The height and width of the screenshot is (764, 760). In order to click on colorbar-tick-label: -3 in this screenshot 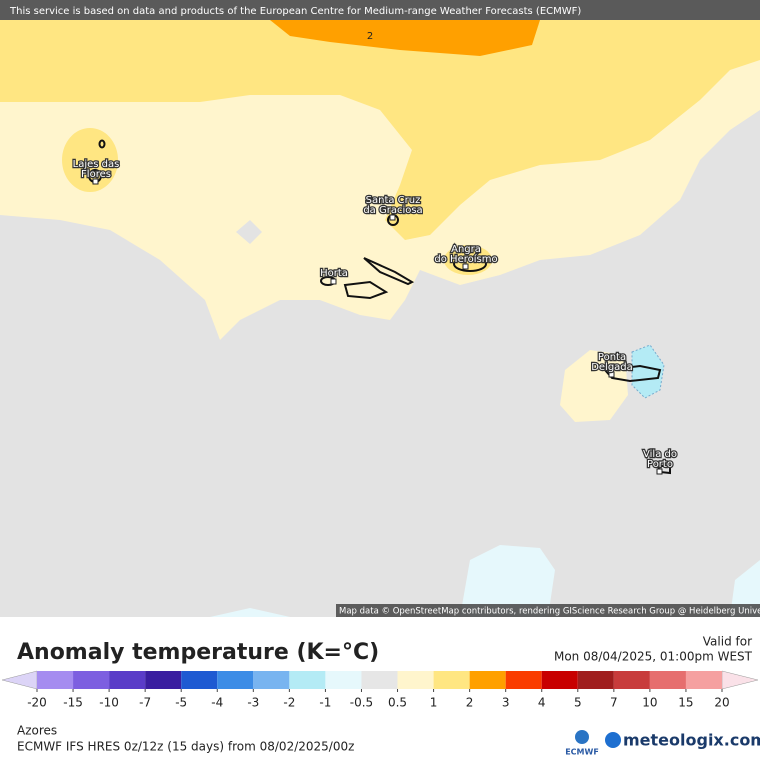, I will do `click(253, 703)`.